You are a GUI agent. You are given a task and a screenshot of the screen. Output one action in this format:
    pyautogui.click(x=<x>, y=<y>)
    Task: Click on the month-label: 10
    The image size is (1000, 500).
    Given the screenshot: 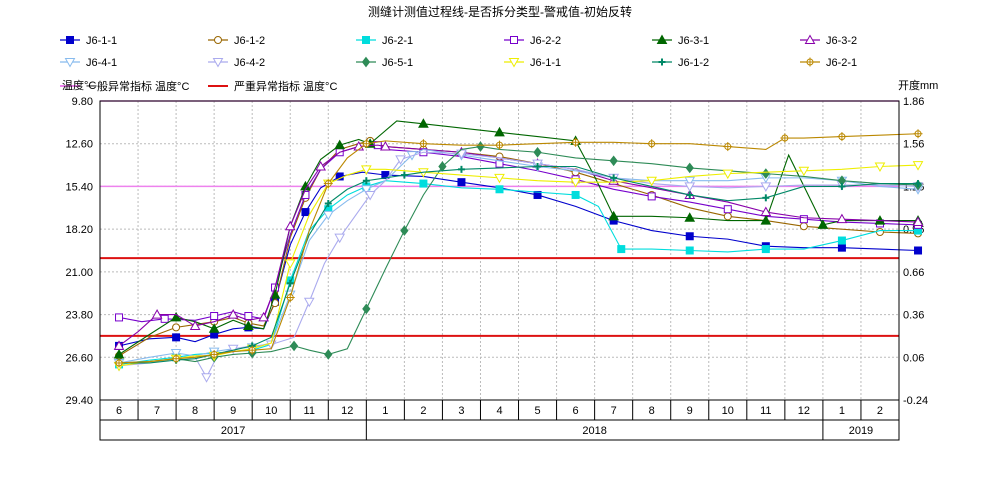 What is the action you would take?
    pyautogui.click(x=271, y=411)
    